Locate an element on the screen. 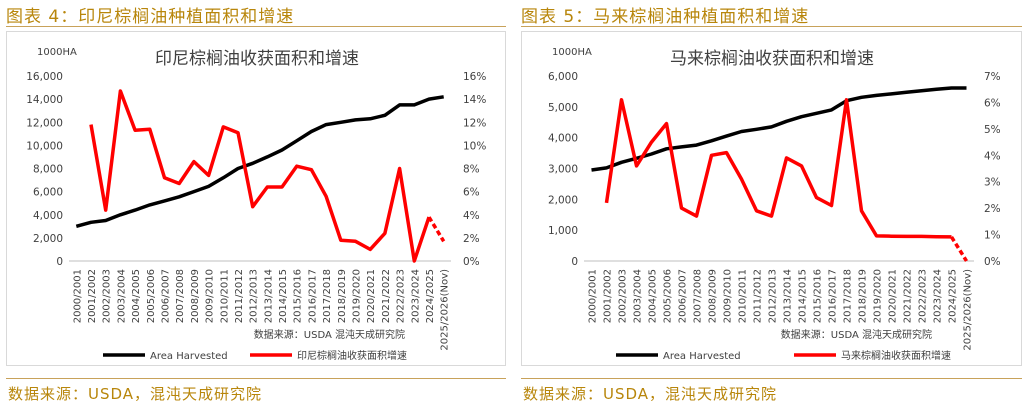 The height and width of the screenshot is (404, 1028). figure-4-source: 数据来源：USDA，混沌天成研究院 is located at coordinates (135, 394).